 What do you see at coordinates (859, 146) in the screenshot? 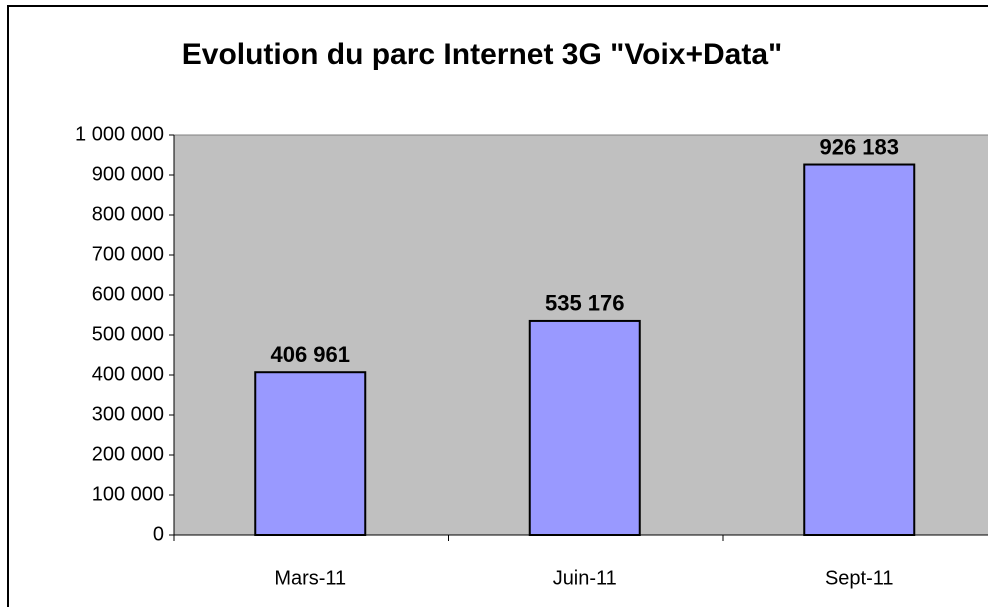
I see `data-label: 926 183` at bounding box center [859, 146].